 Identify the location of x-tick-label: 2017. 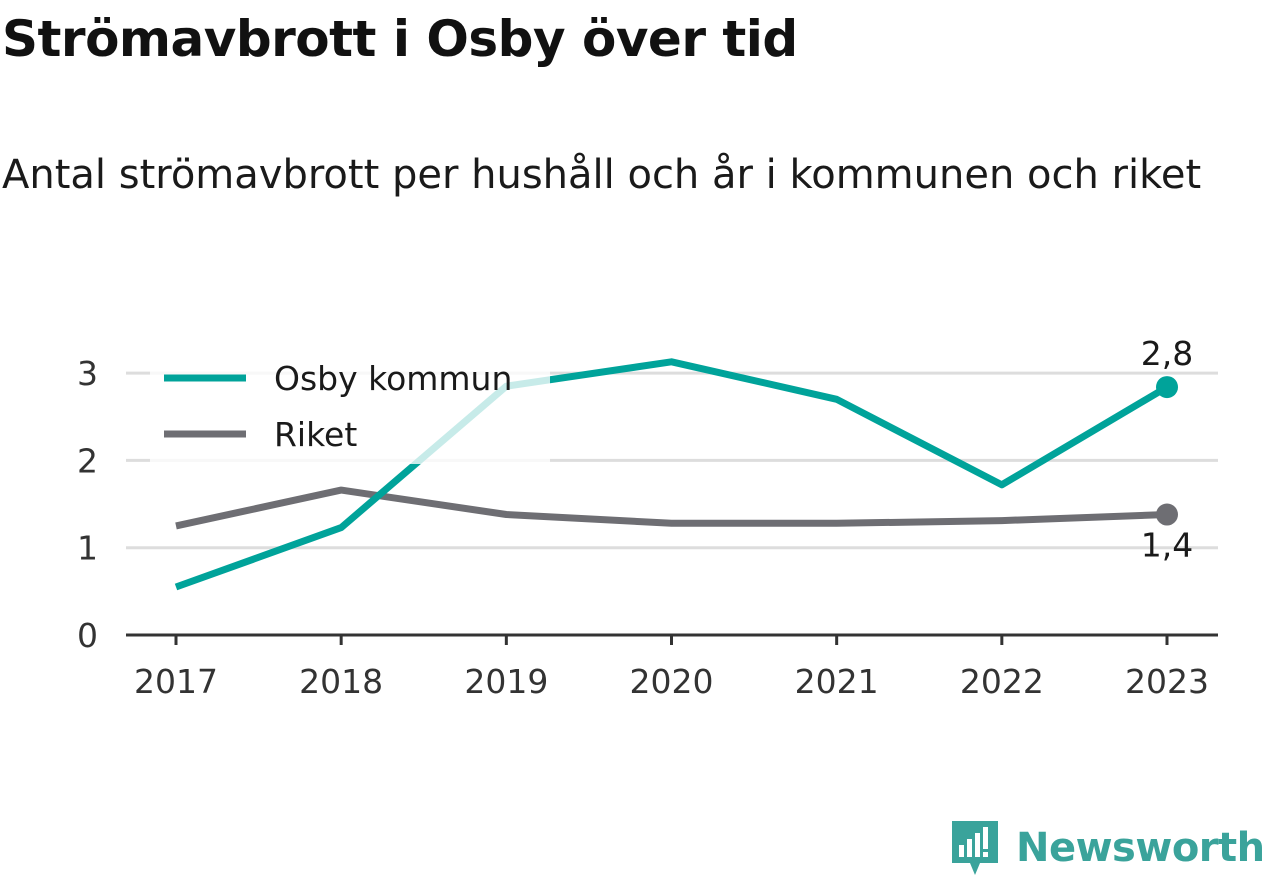
(176, 681).